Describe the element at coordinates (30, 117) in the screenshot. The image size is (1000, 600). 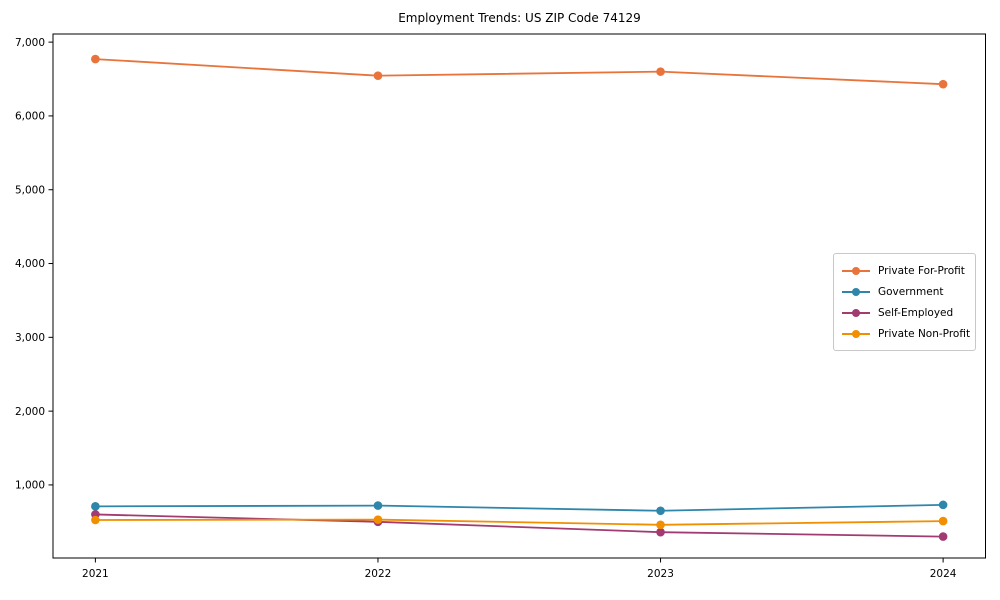
I see `y-tick-label: 6,000` at that location.